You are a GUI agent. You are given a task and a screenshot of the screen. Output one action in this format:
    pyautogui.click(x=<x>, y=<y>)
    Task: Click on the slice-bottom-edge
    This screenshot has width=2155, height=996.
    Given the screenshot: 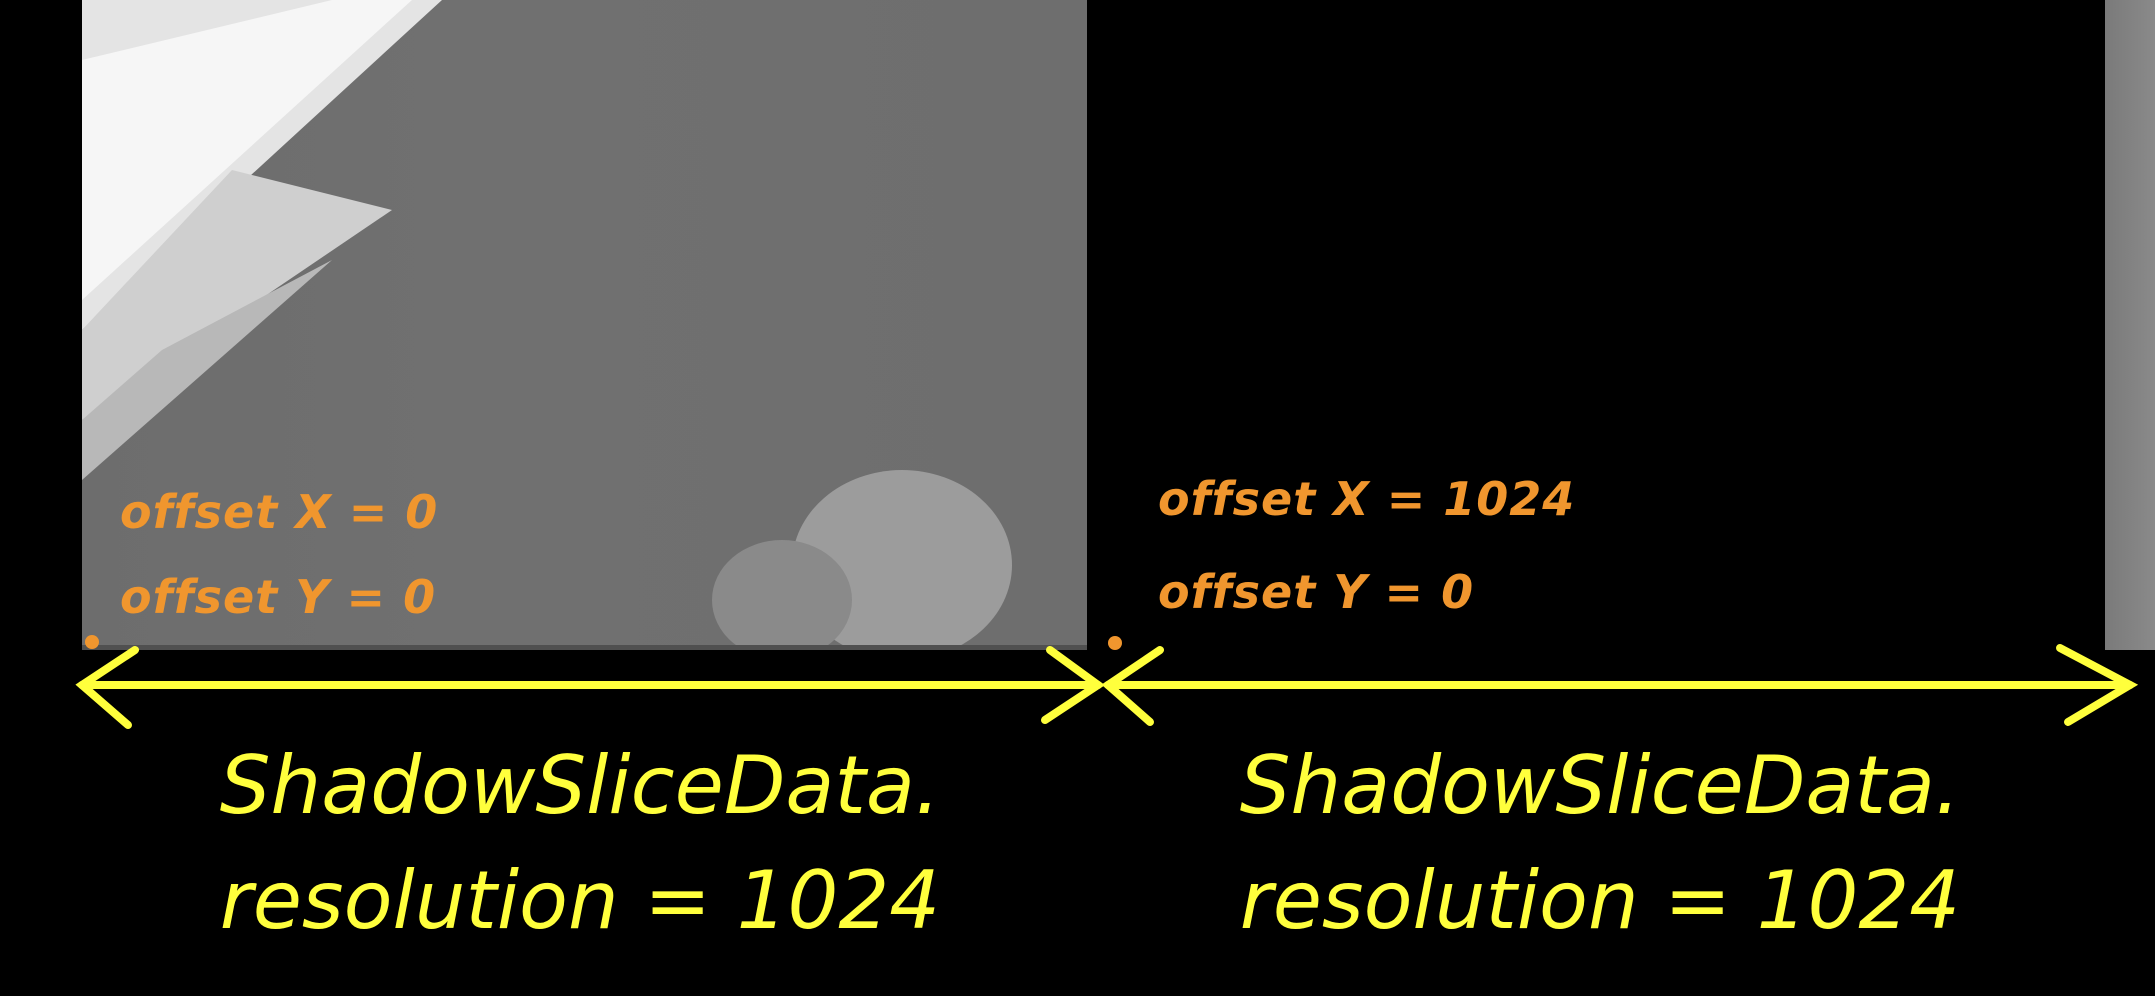 What is the action you would take?
    pyautogui.click(x=584, y=647)
    